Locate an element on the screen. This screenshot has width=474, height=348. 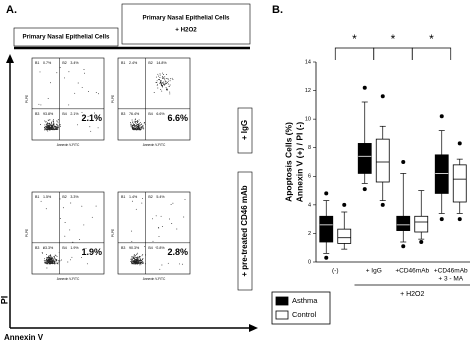
quadrant-value: 76.4% is located at coordinates (134, 114).